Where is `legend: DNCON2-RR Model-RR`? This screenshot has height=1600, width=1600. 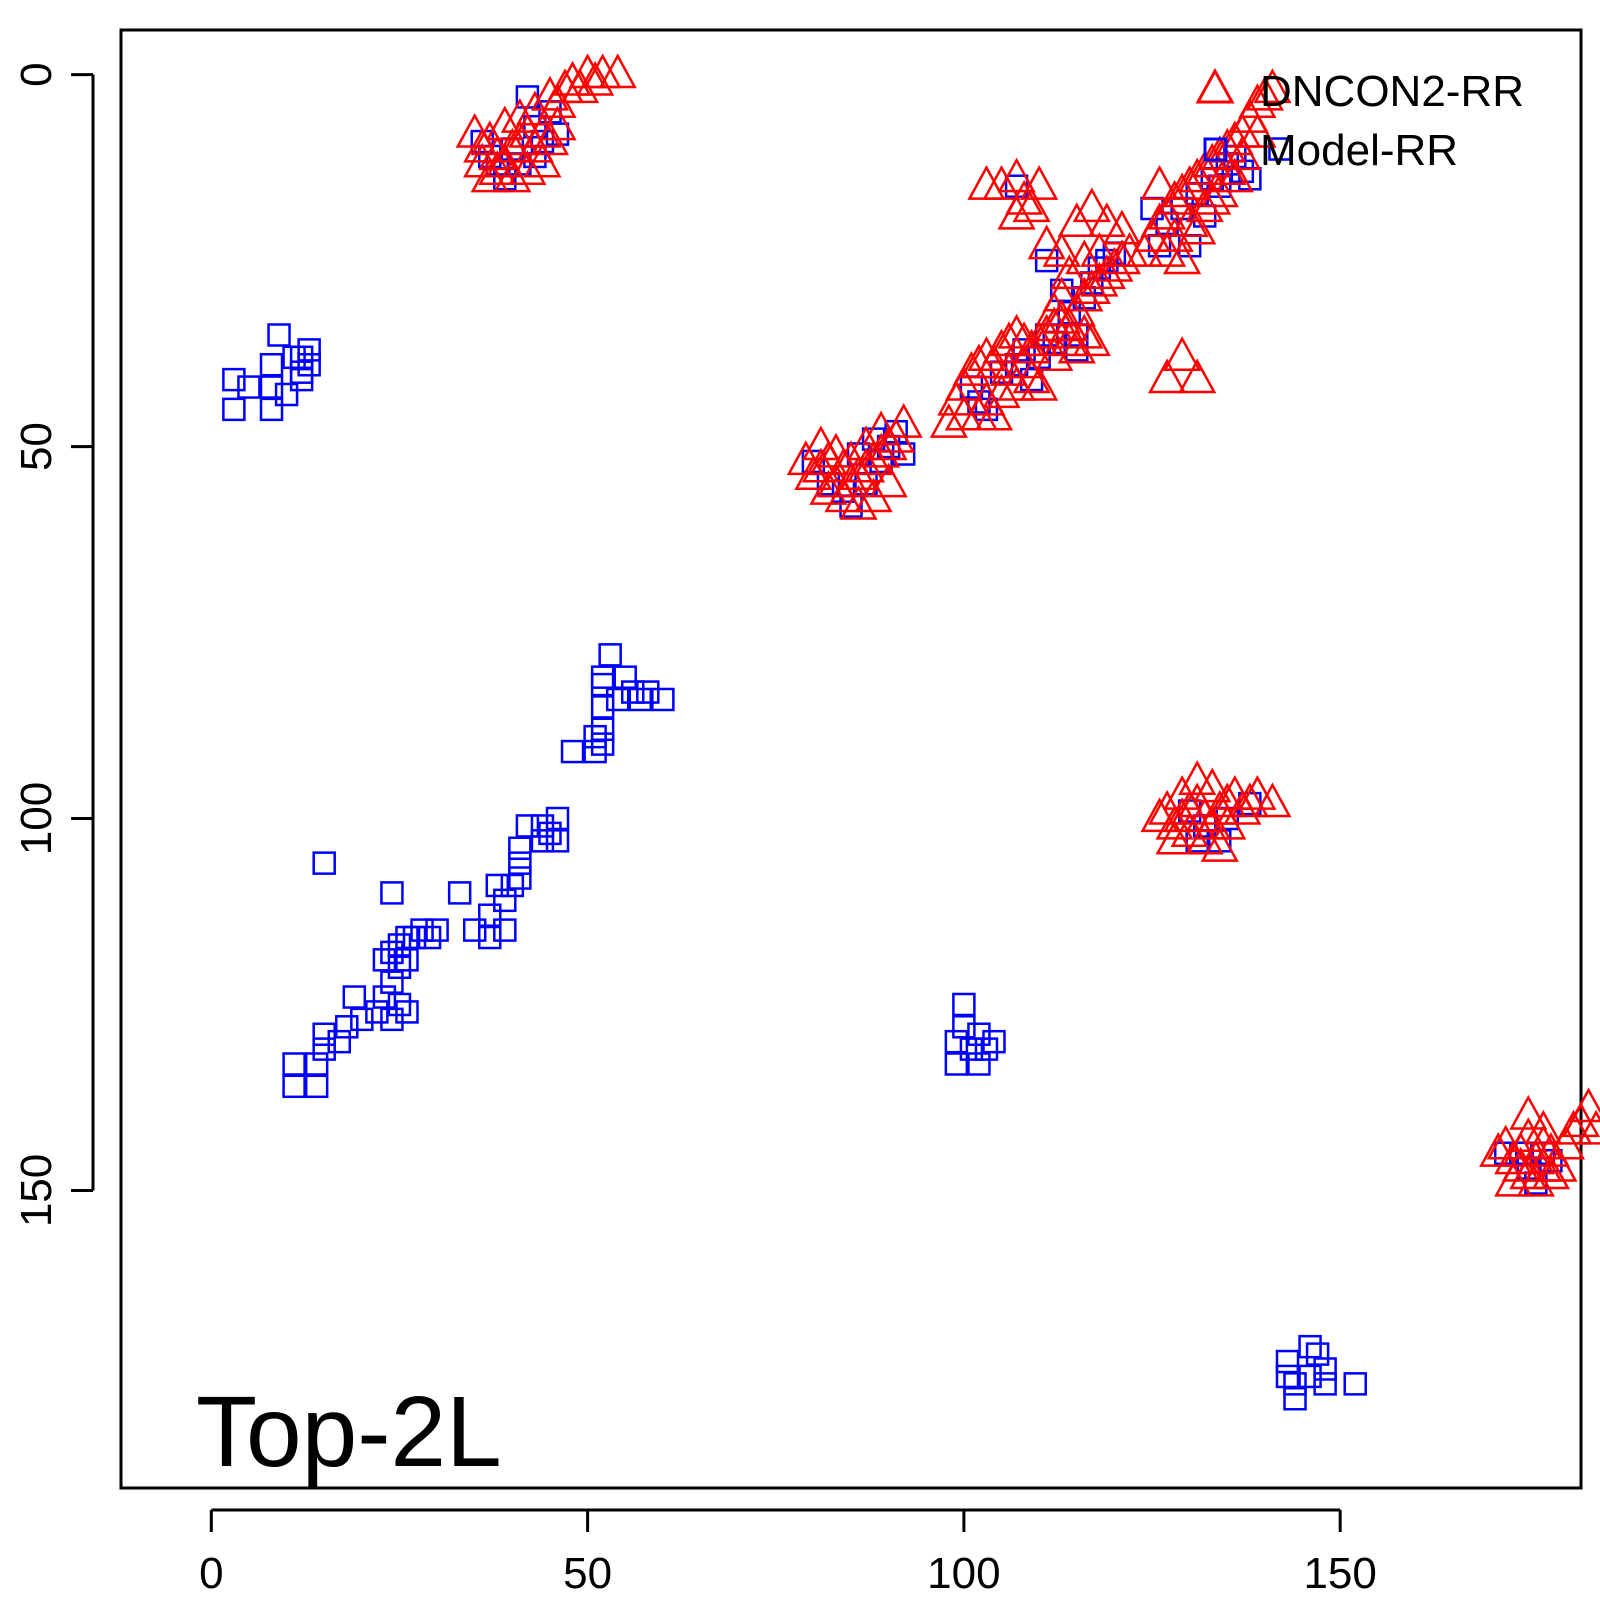
legend: DNCON2-RR Model-RR is located at coordinates (1359, 121).